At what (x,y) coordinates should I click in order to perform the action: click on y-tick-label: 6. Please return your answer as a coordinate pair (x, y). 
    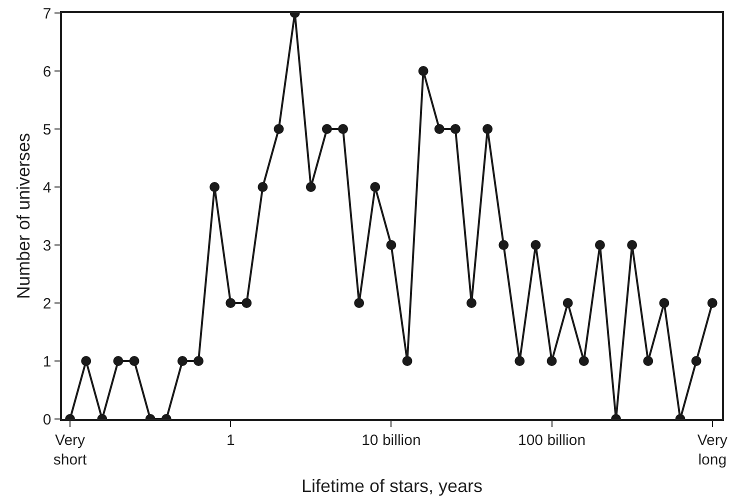
    Looking at the image, I should click on (47, 71).